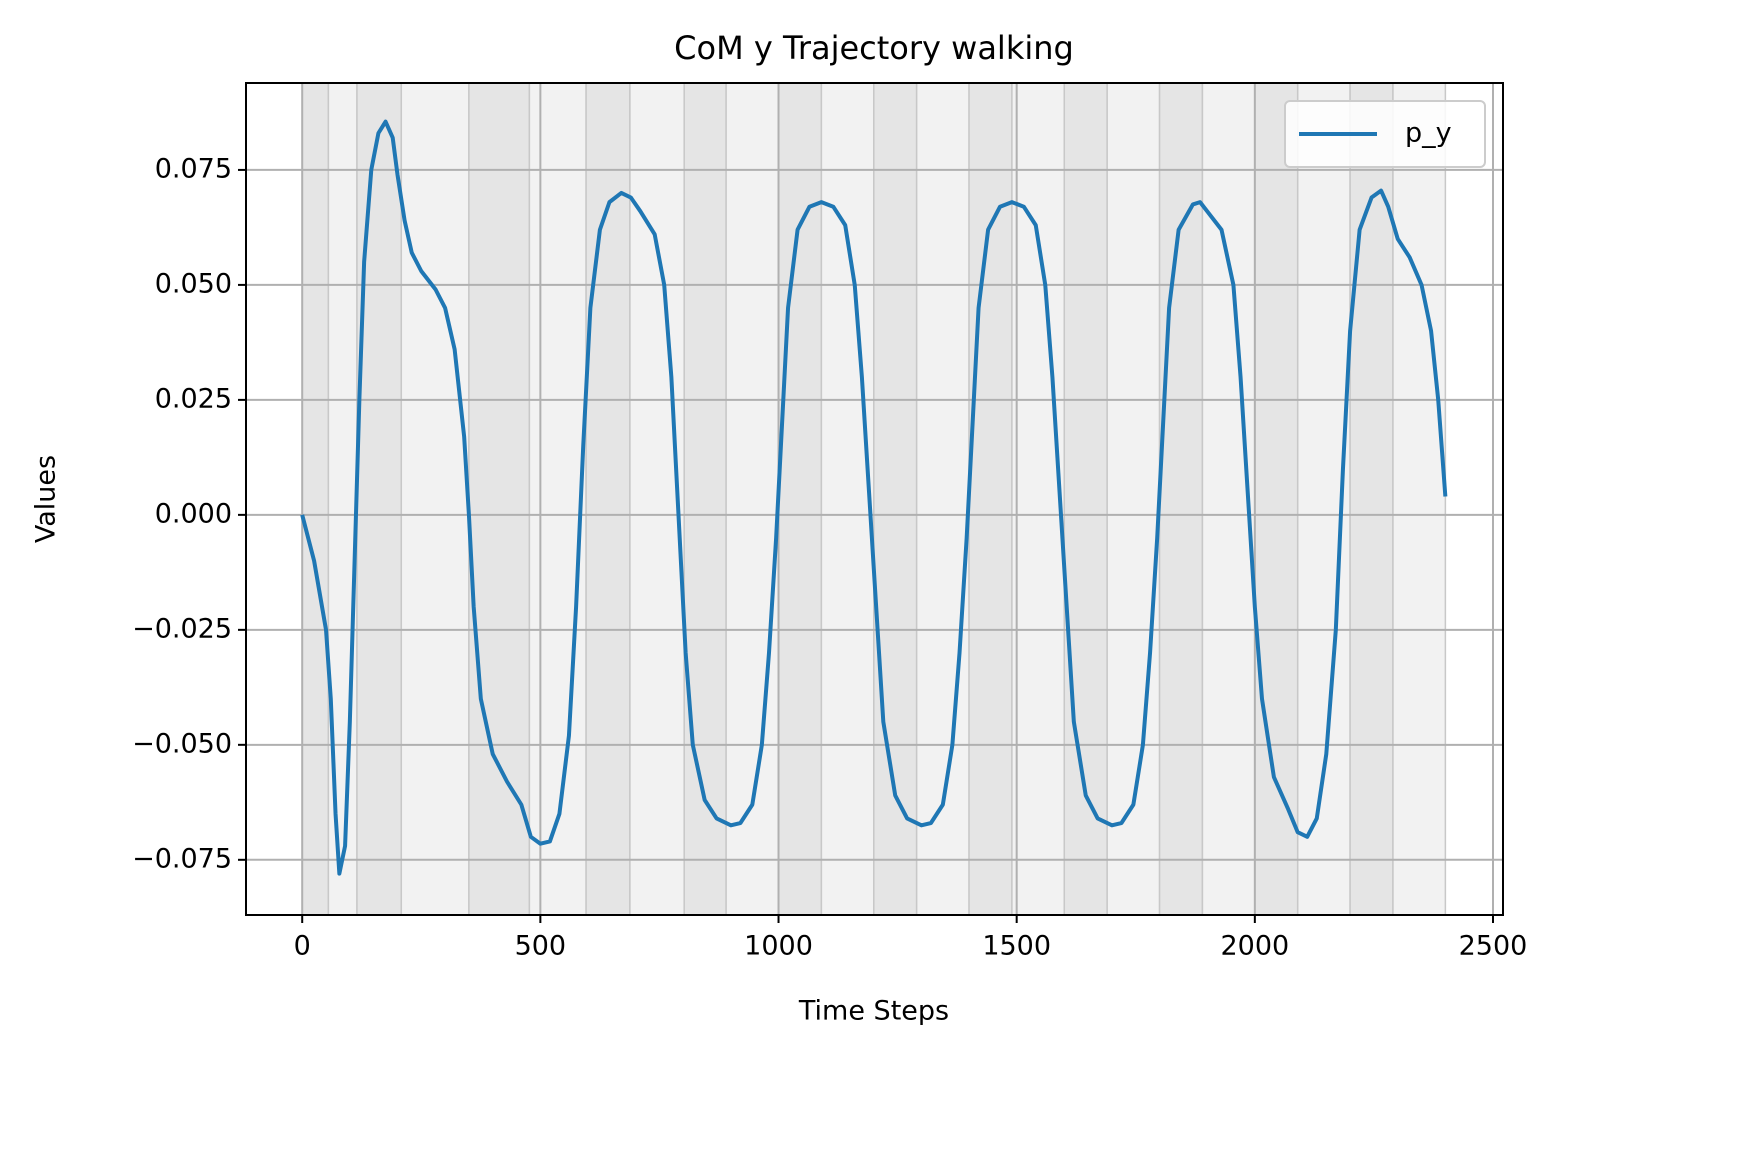 The height and width of the screenshot is (1176, 1739). Describe the element at coordinates (182, 858) in the screenshot. I see `y-tick-label: −0.075` at that location.